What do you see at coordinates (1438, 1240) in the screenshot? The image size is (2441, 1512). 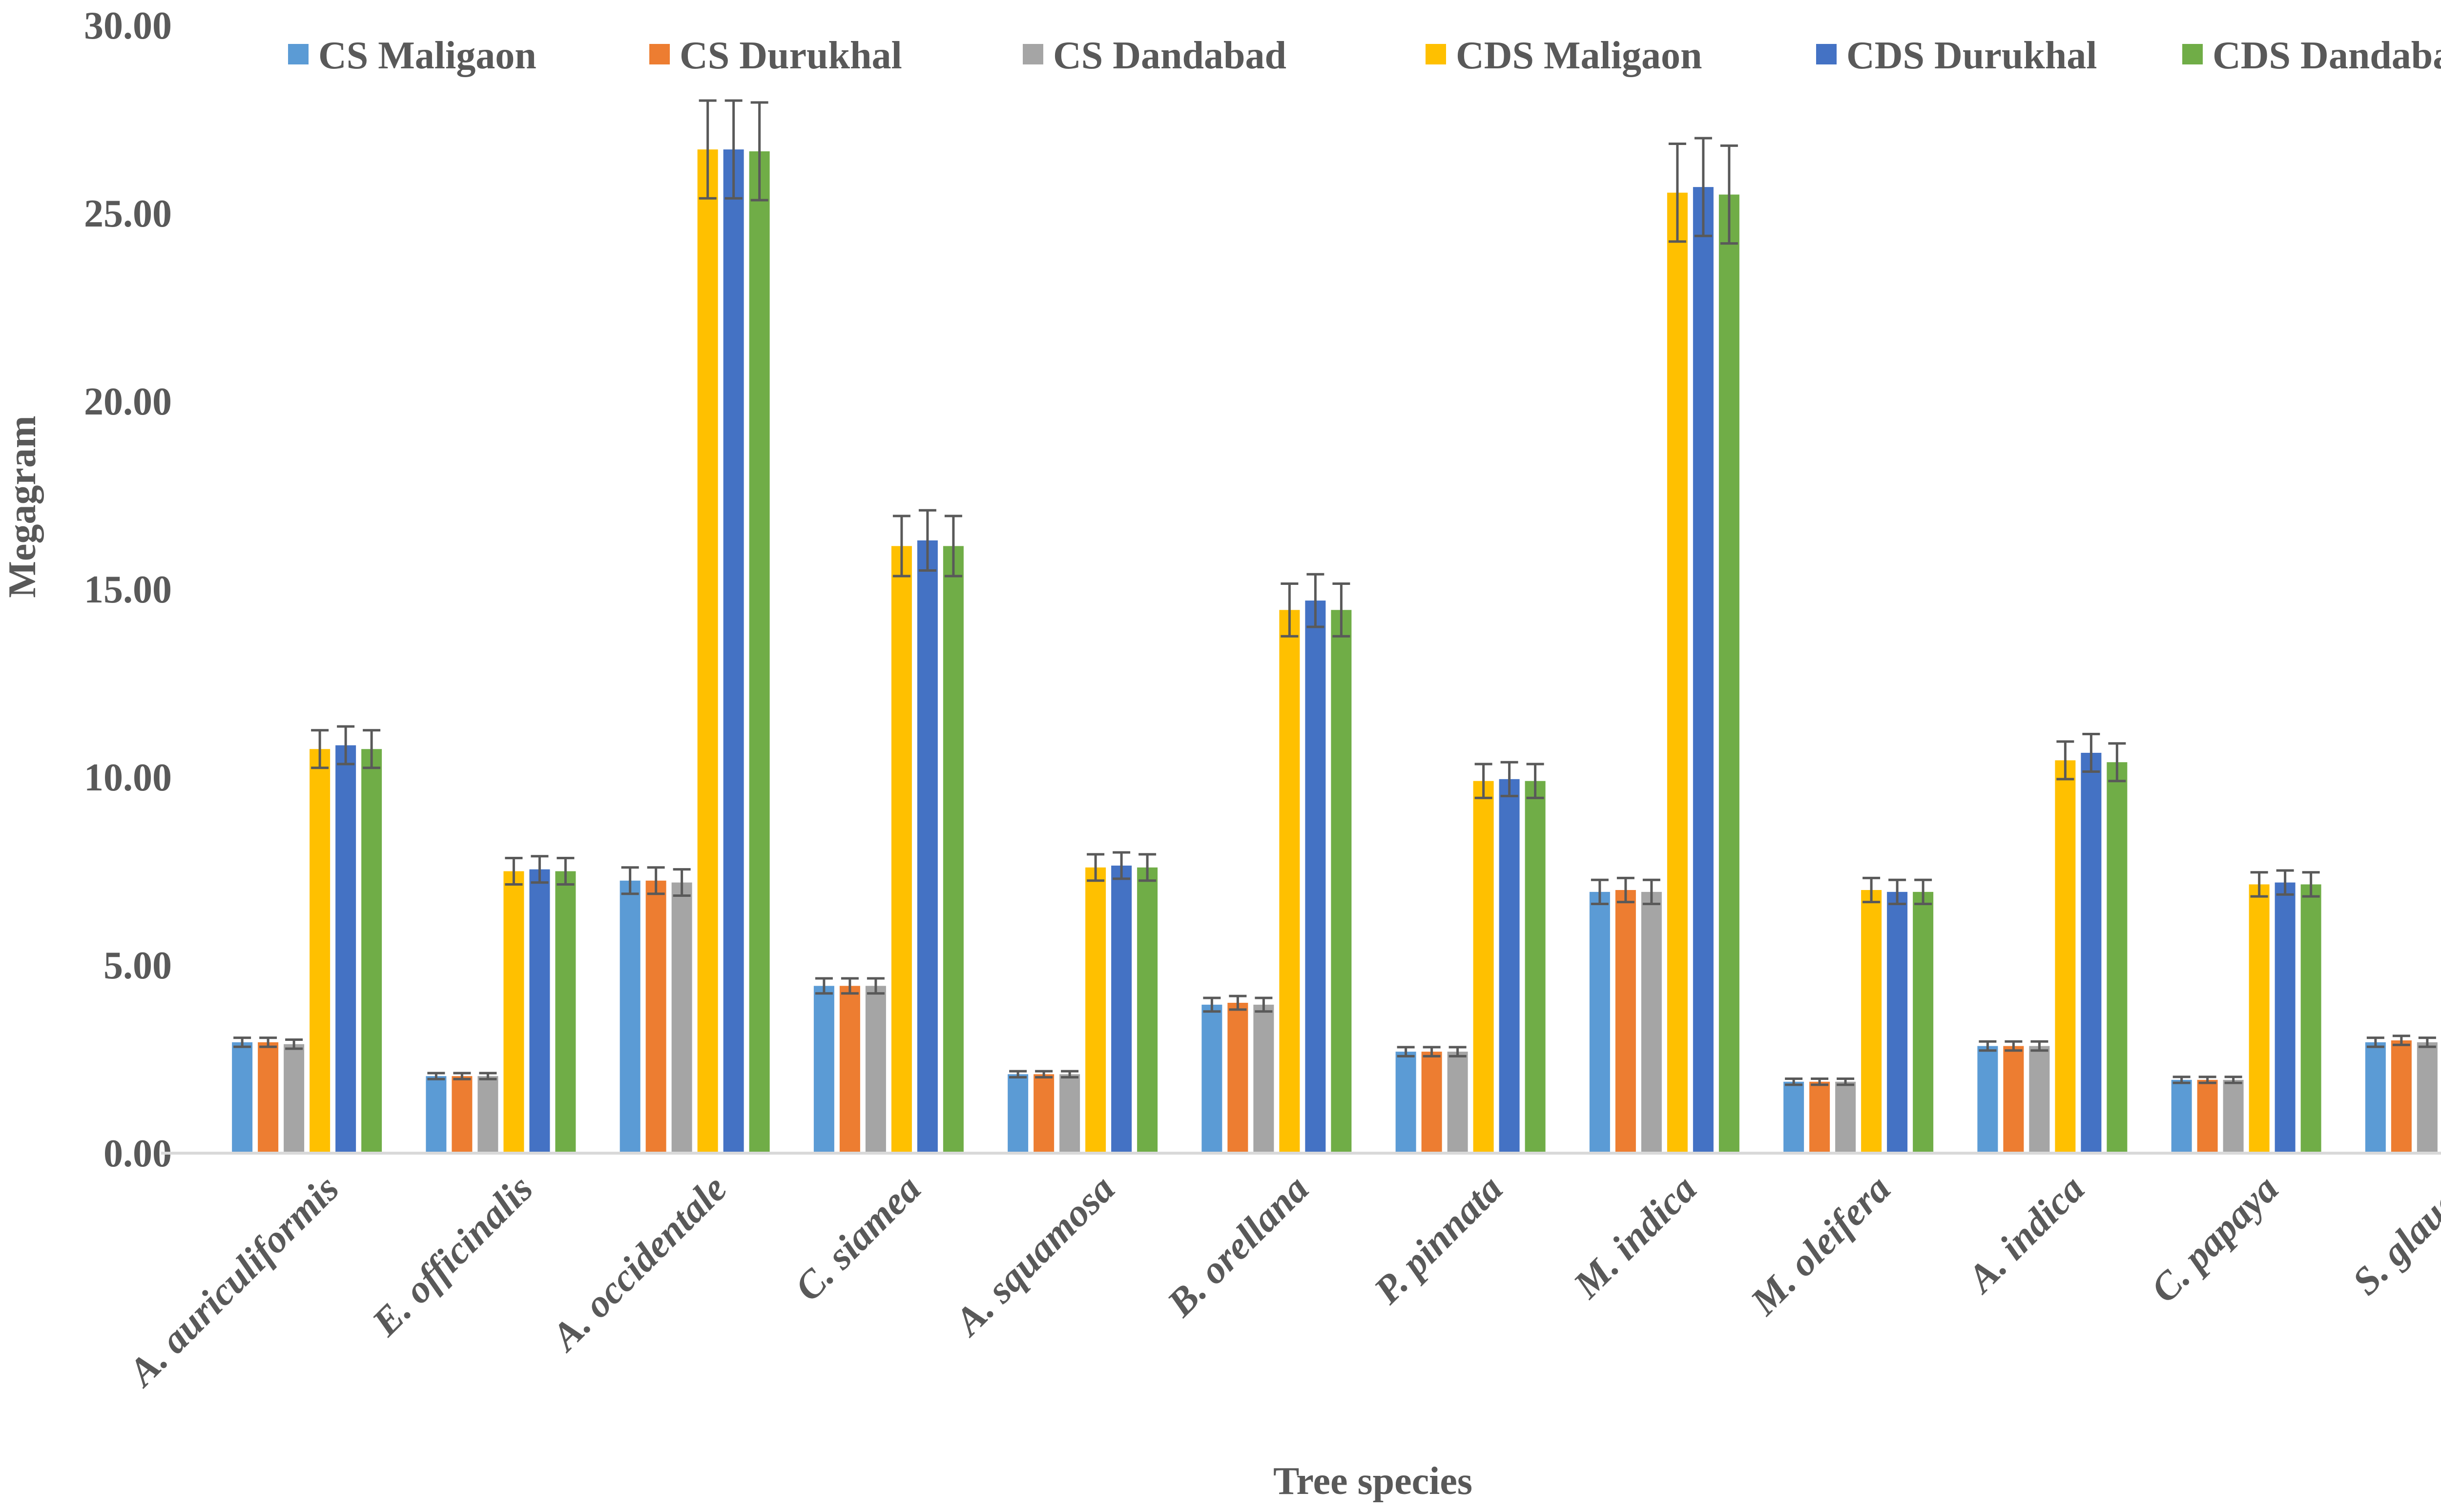 I see `category-label: P. pinnata` at bounding box center [1438, 1240].